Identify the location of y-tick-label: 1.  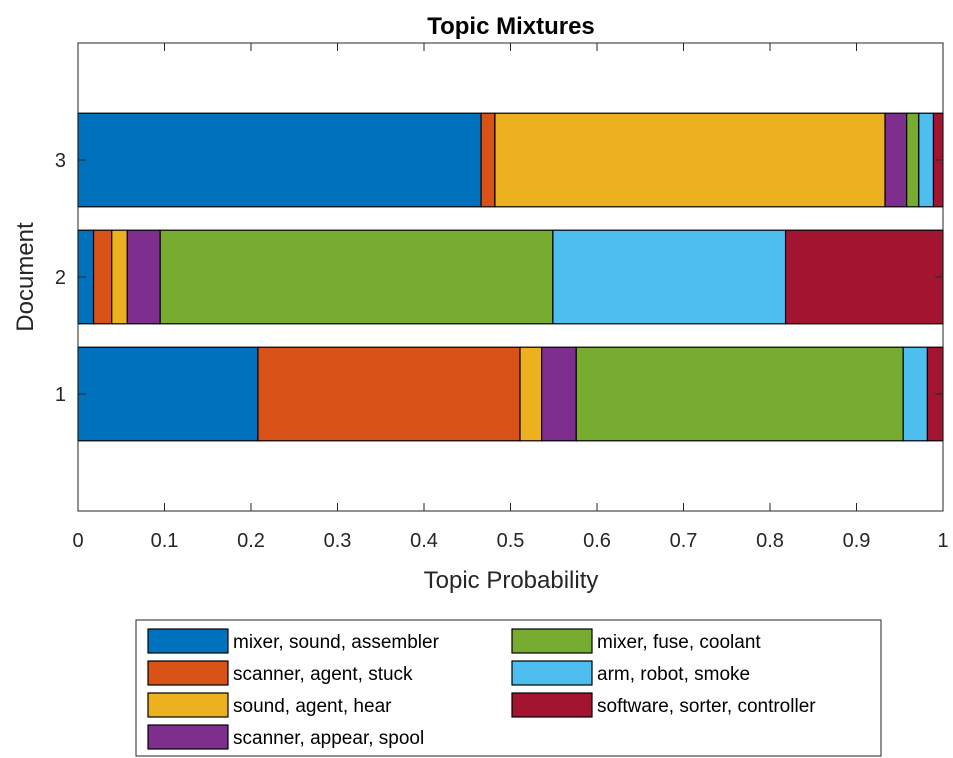
(60, 395).